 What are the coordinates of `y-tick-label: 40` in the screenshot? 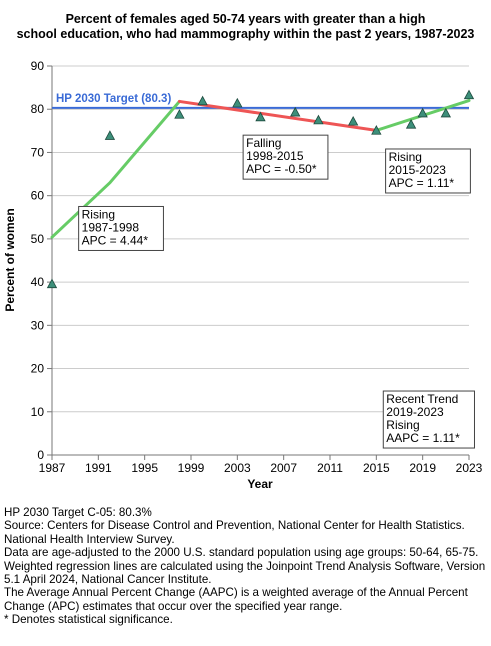 It's located at (38, 282).